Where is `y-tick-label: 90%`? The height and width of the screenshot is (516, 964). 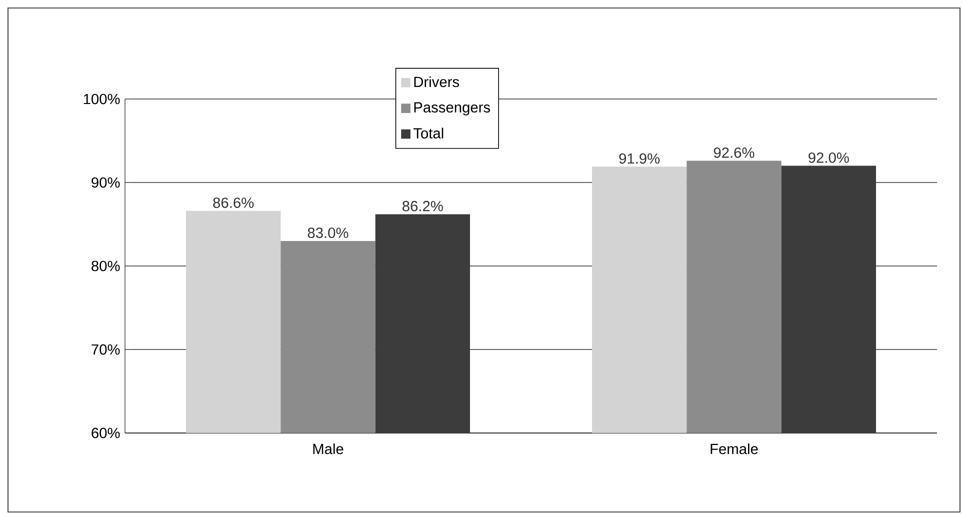 y-tick-label: 90% is located at coordinates (106, 182).